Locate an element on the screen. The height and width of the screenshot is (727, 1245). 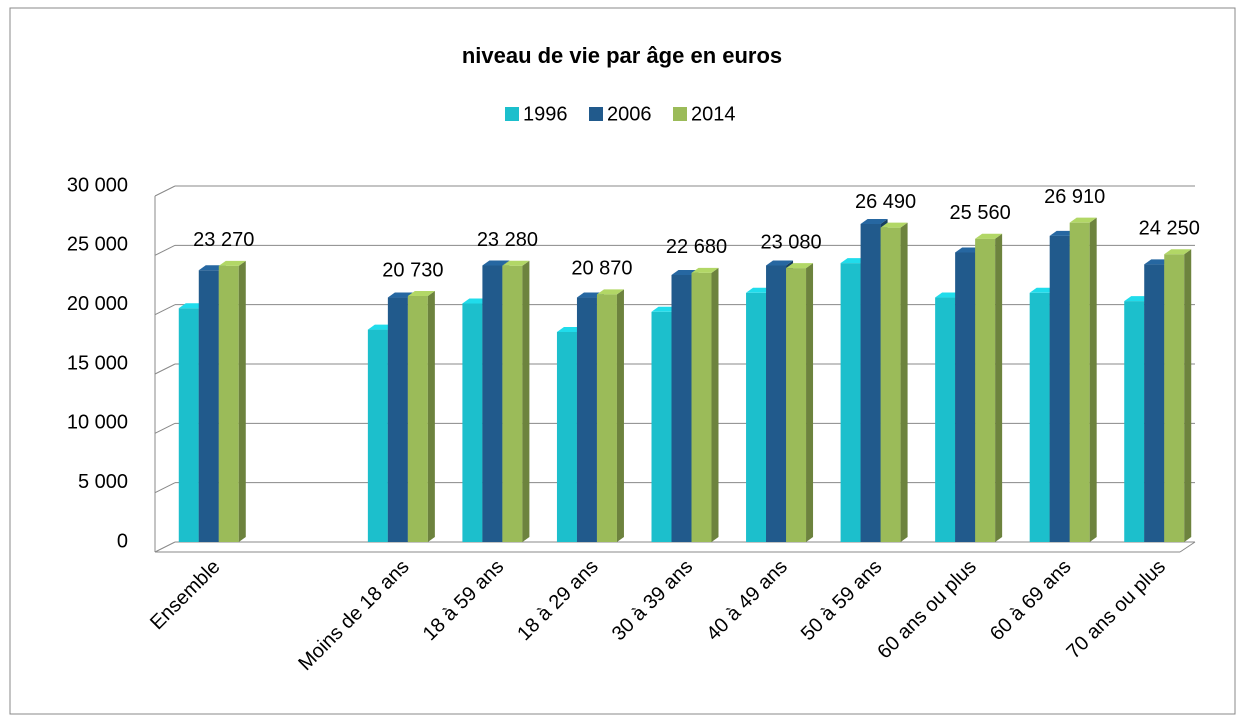
data-label: 26 490 is located at coordinates (885, 202).